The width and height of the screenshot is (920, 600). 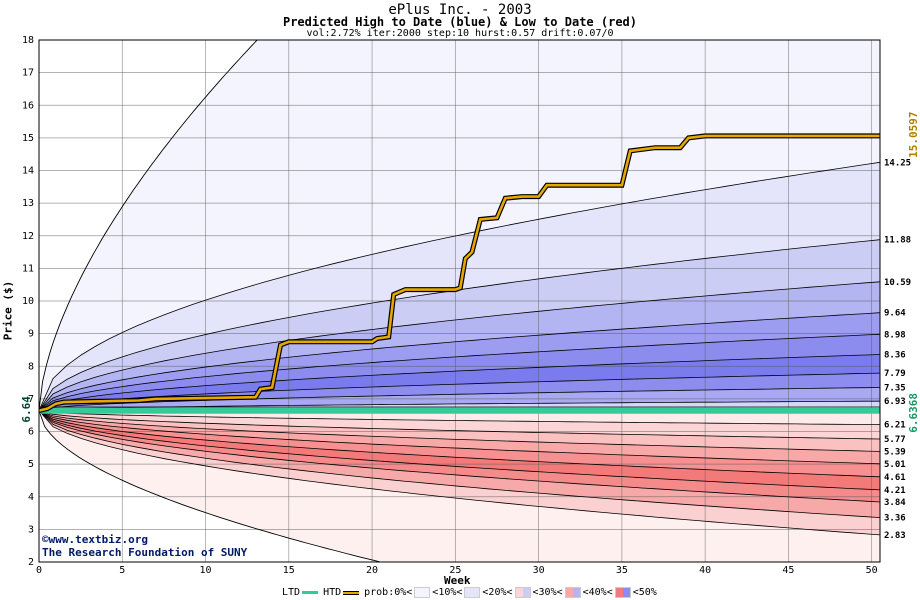 I want to click on quantile-end-label: 4.21, so click(x=895, y=491).